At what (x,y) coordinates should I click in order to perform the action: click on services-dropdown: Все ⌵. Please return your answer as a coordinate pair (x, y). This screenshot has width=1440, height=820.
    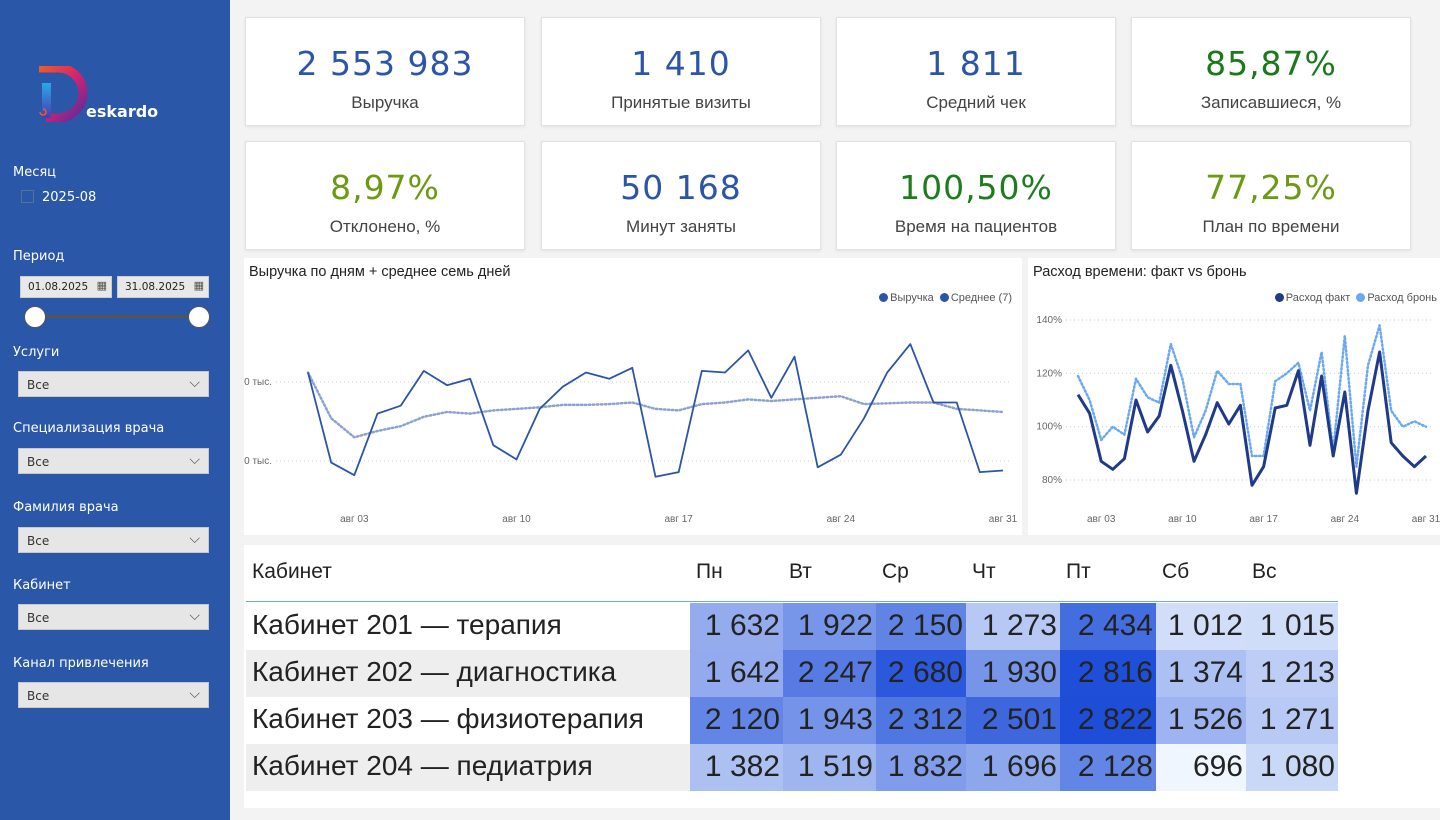
    Looking at the image, I should click on (113, 384).